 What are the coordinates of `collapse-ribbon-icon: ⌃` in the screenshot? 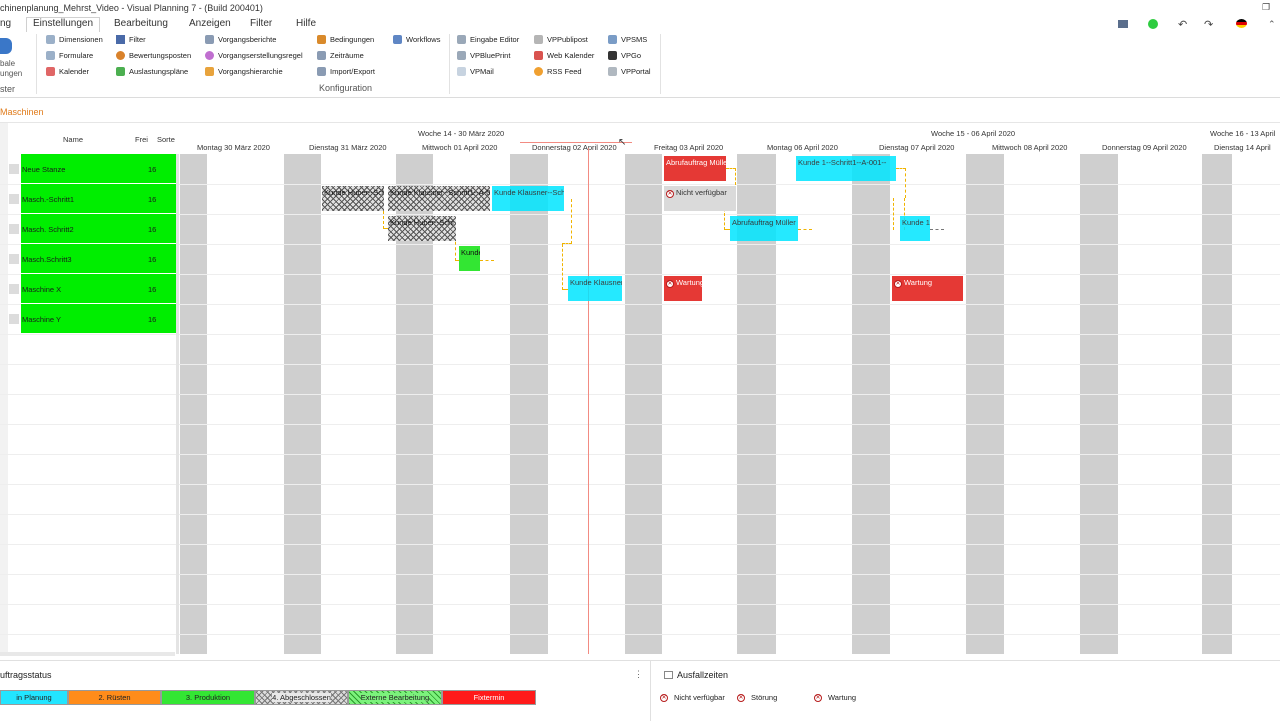 It's located at (1272, 24).